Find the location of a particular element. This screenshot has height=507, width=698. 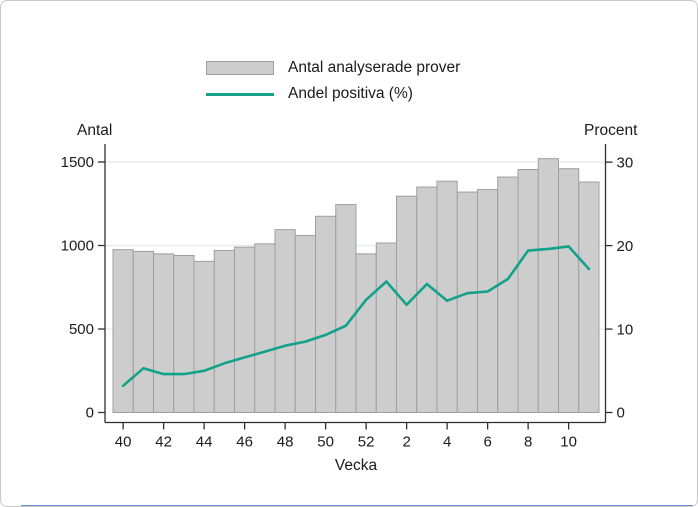

x-axis-title: Vecka is located at coordinates (356, 465).